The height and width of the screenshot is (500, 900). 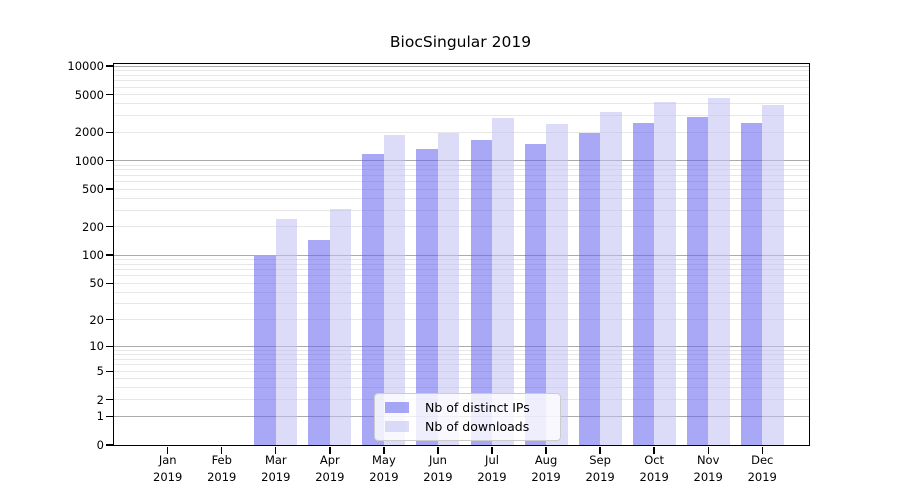 What do you see at coordinates (697, 281) in the screenshot?
I see `bar-nov-distinct-ips` at bounding box center [697, 281].